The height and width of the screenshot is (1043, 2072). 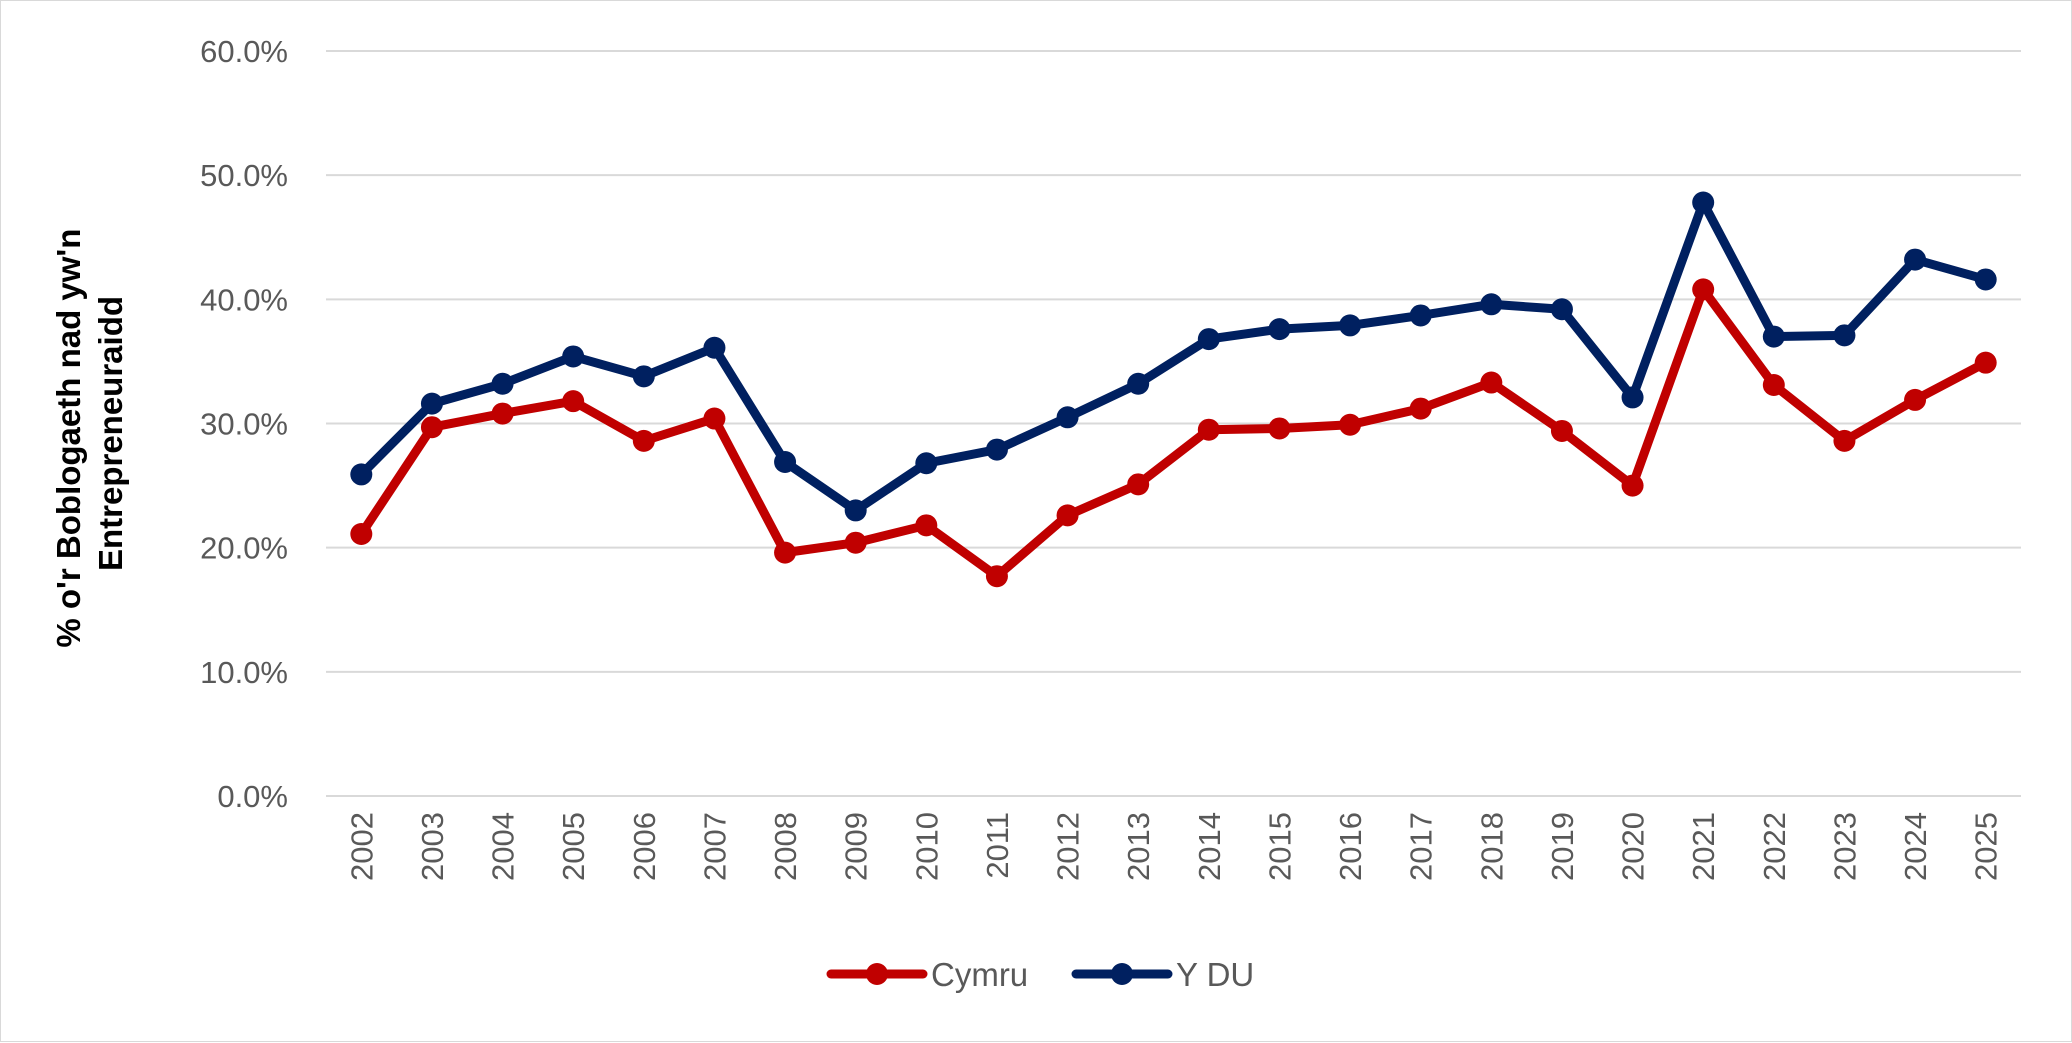 I want to click on x-tick-label: 2023, so click(x=1844, y=846).